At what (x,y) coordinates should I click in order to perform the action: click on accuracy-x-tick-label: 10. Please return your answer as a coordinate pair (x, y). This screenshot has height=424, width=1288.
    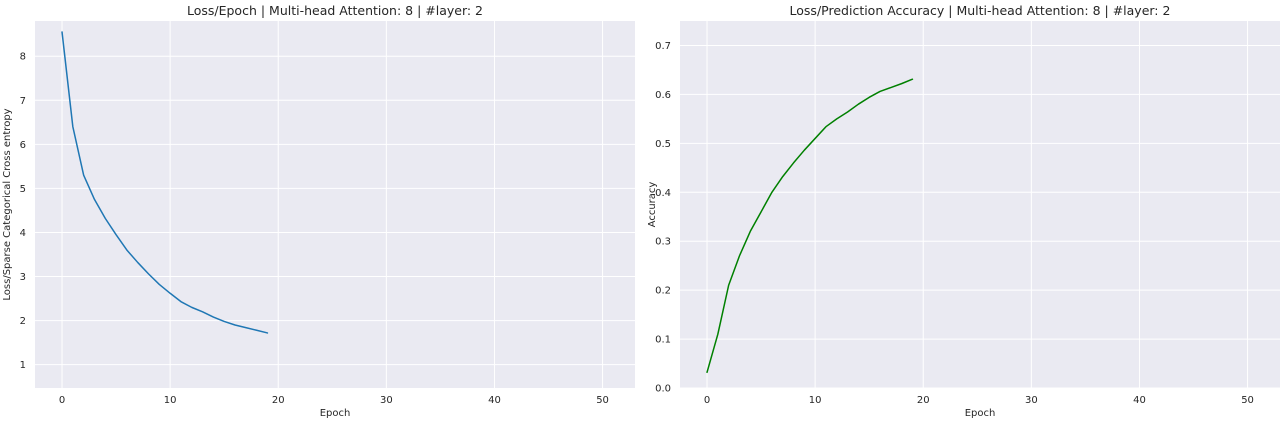
    Looking at the image, I should click on (815, 400).